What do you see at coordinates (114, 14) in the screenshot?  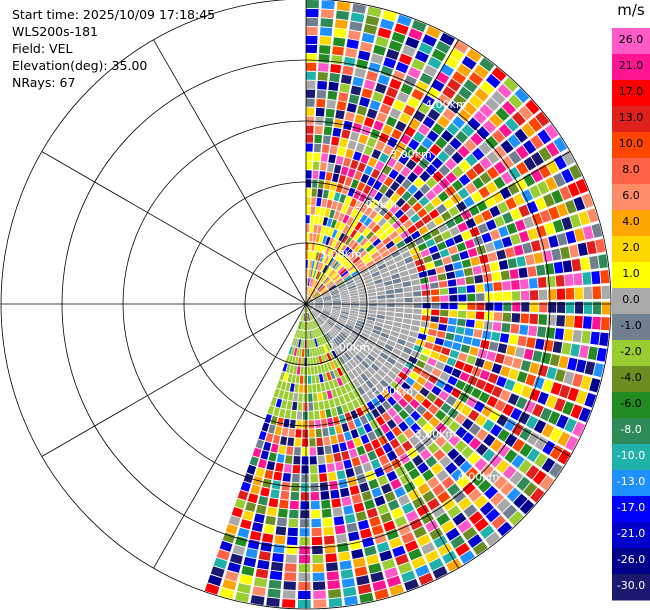 I see `start-time-text: Start time: 2025/10/09 17:18:45` at bounding box center [114, 14].